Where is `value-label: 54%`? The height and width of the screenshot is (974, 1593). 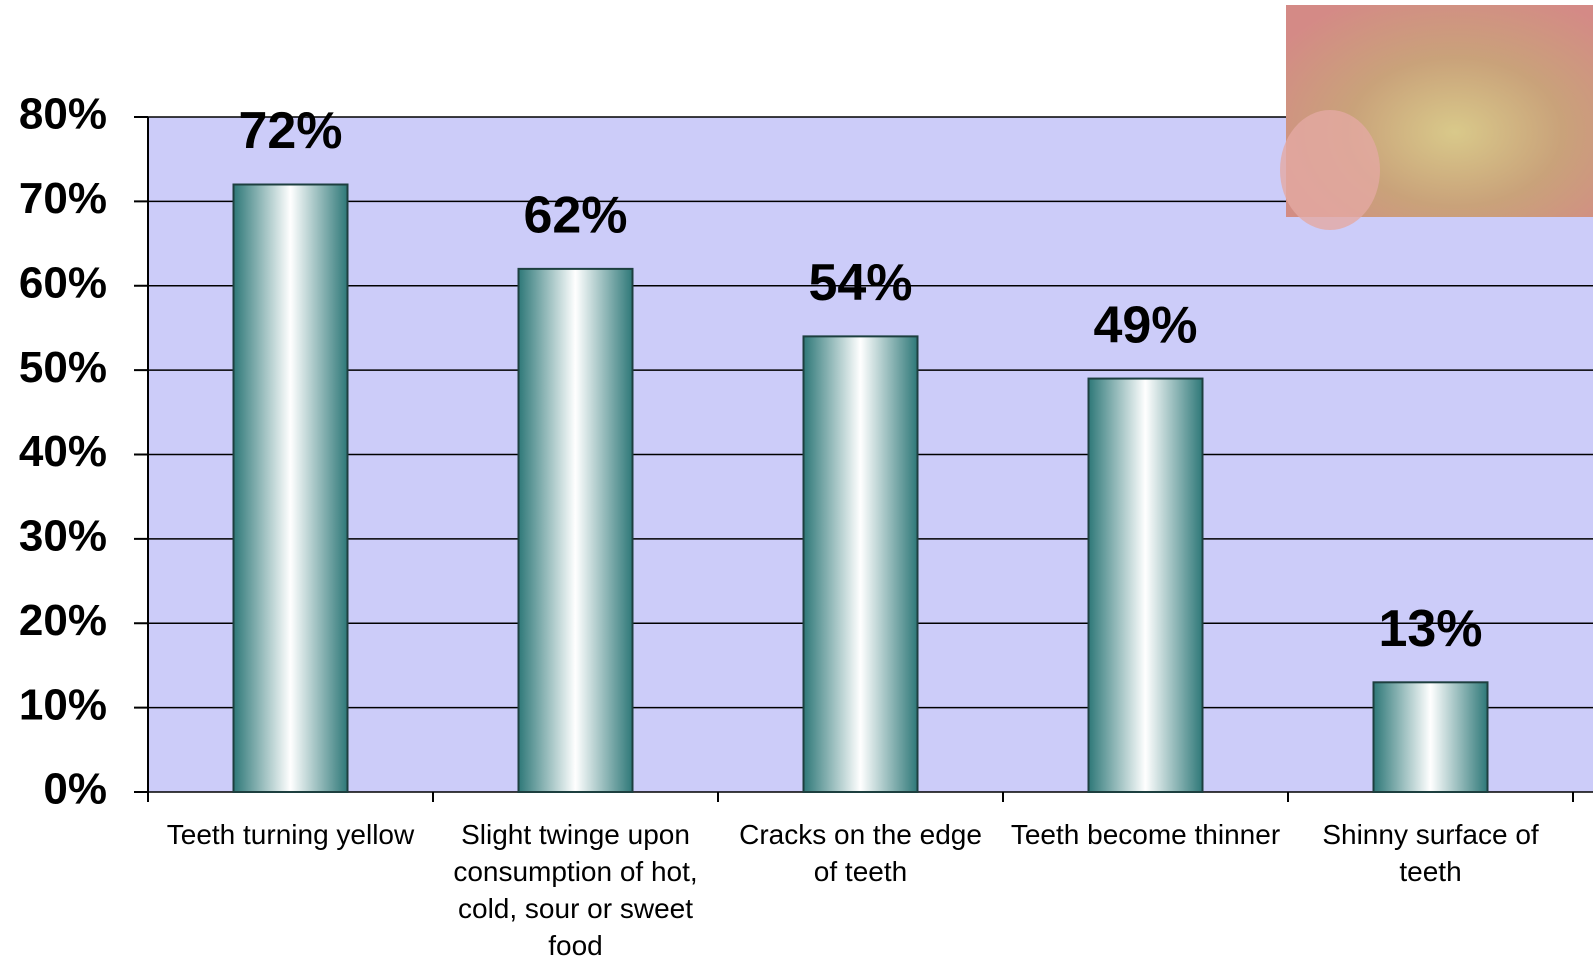
value-label: 54% is located at coordinates (860, 283).